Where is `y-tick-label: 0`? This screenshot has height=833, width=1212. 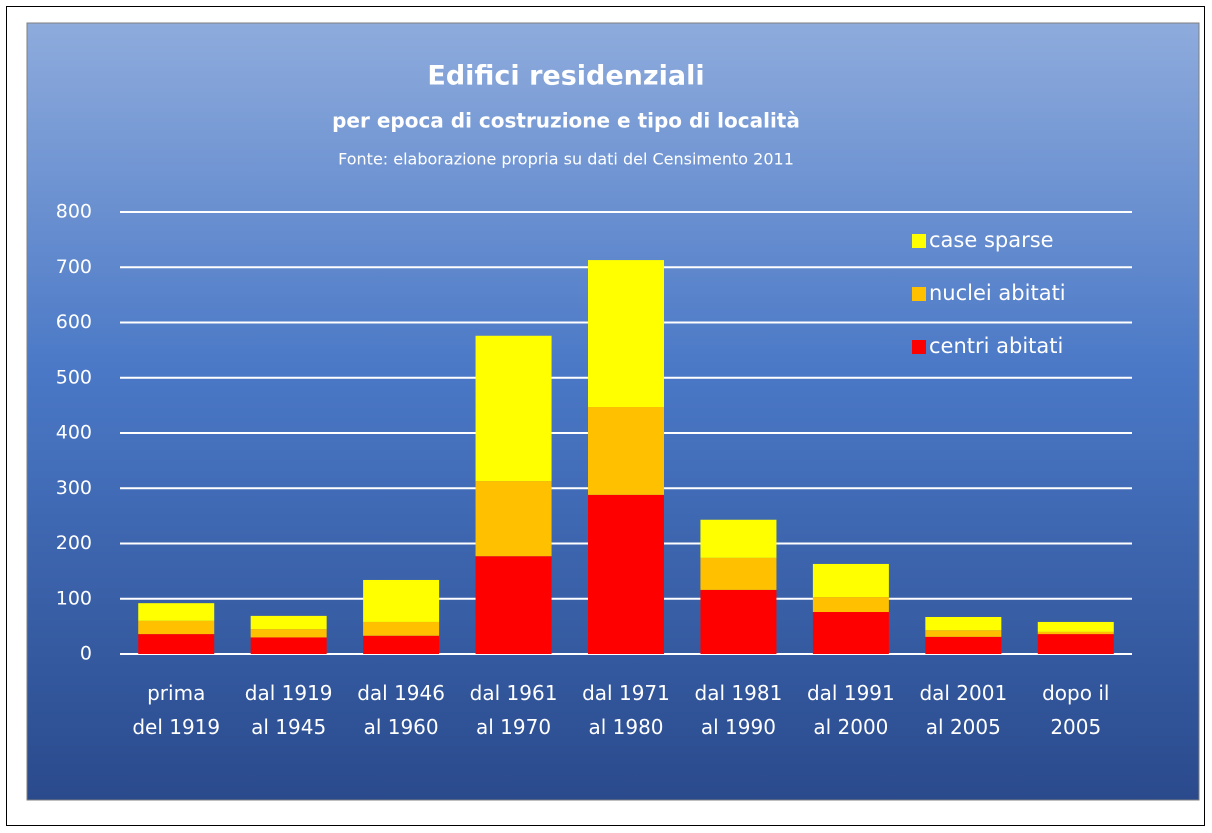 y-tick-label: 0 is located at coordinates (86, 654).